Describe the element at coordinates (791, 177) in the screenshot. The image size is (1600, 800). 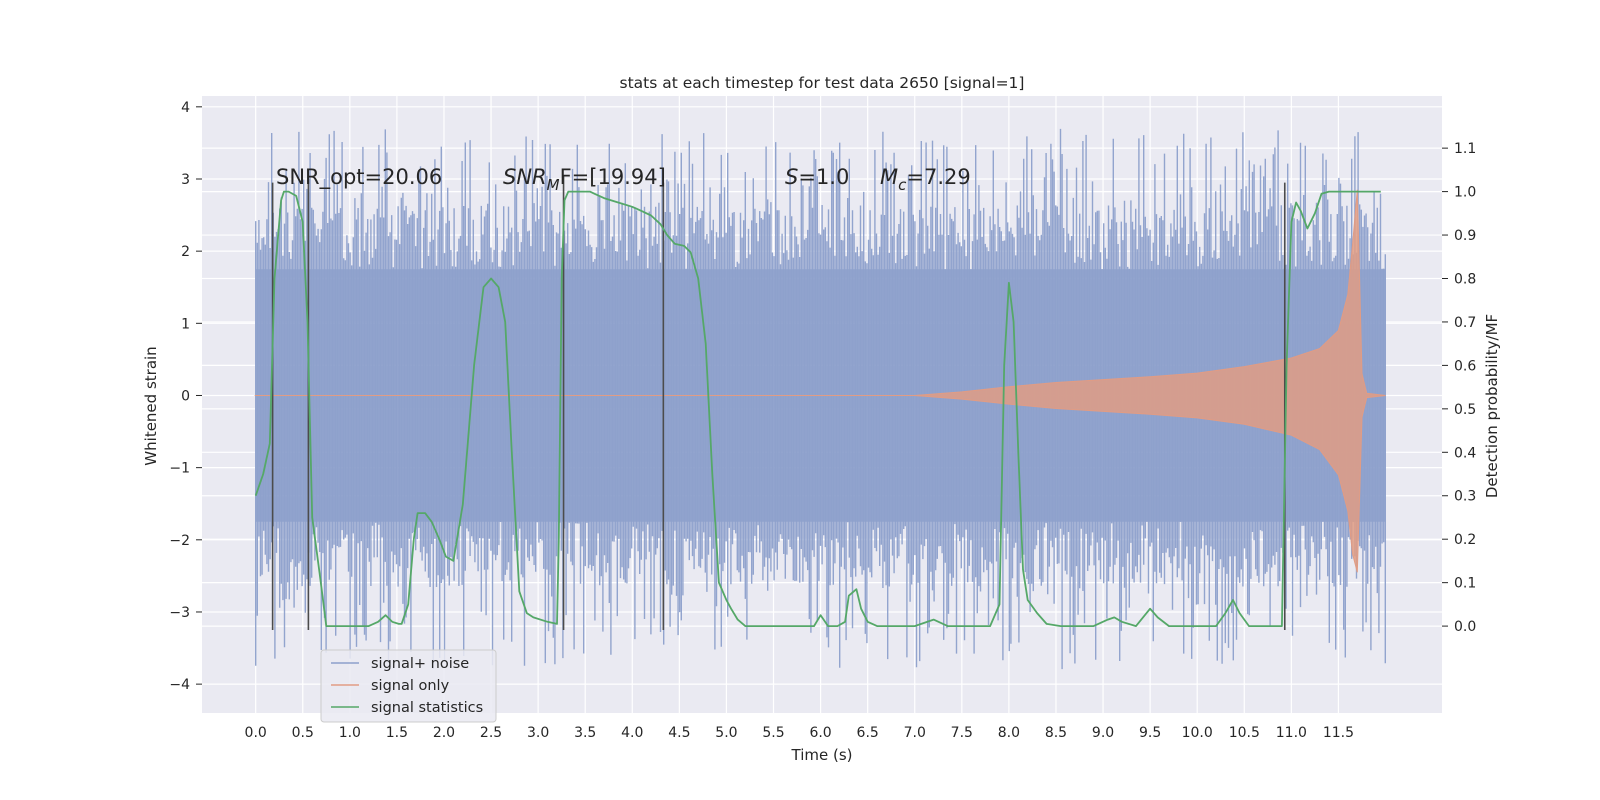
I see `s-math: S` at that location.